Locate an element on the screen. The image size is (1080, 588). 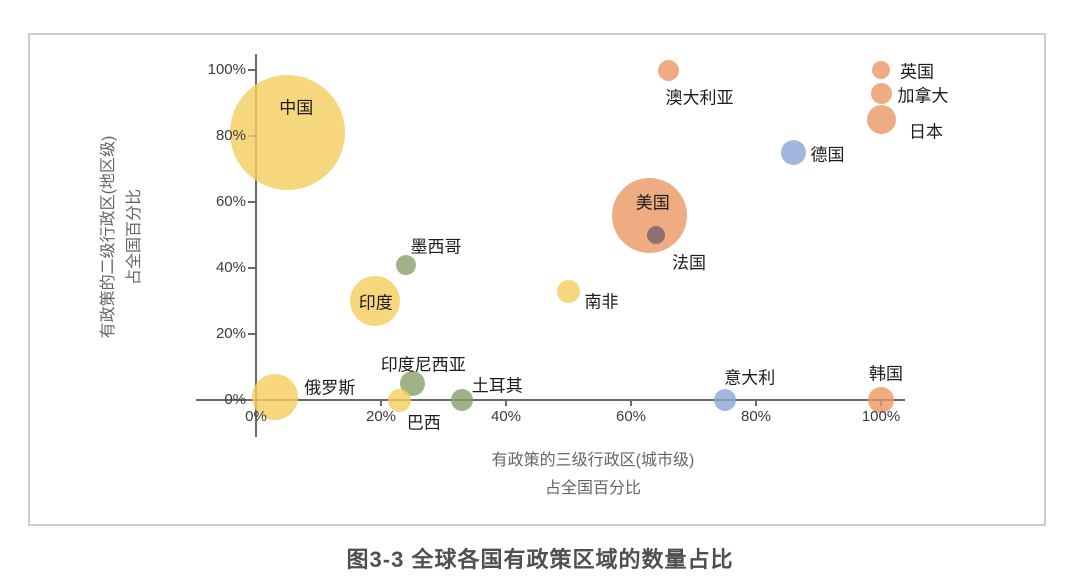
figure-caption: 图3-3 全球各国有政策区域的数量占比 is located at coordinates (540, 559).